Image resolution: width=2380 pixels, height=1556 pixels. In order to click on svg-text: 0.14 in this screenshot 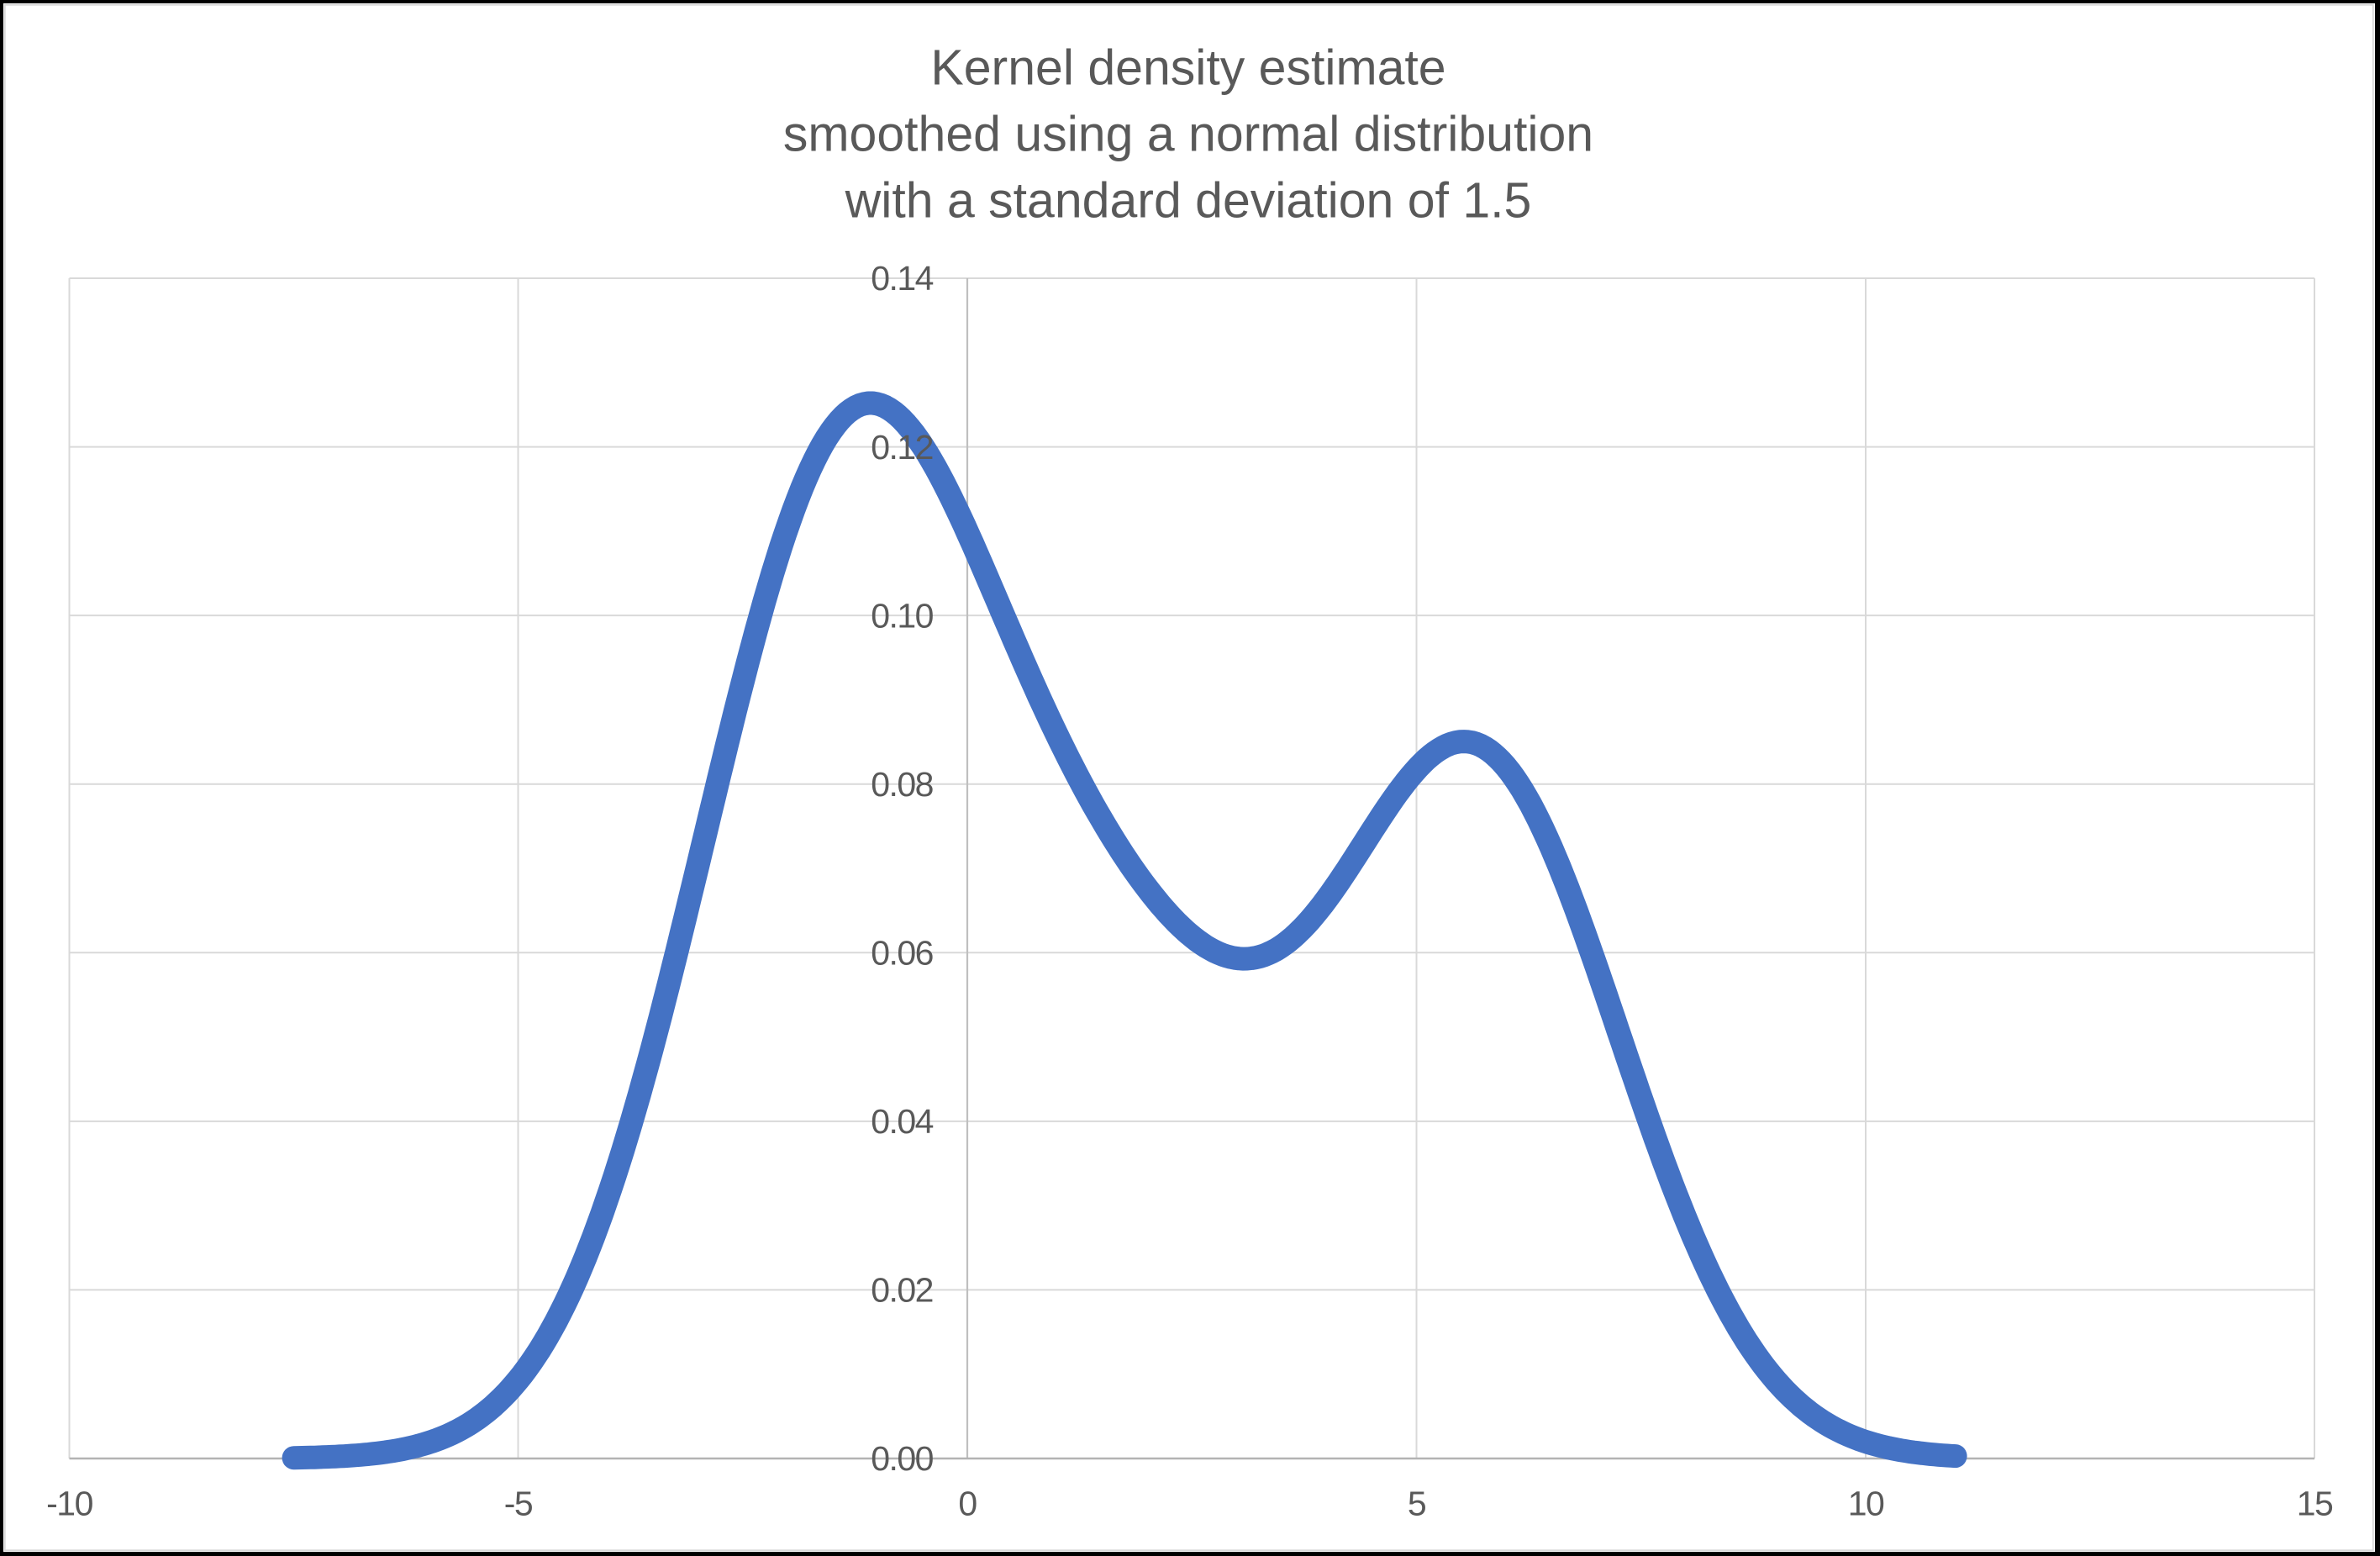, I will do `click(902, 278)`.